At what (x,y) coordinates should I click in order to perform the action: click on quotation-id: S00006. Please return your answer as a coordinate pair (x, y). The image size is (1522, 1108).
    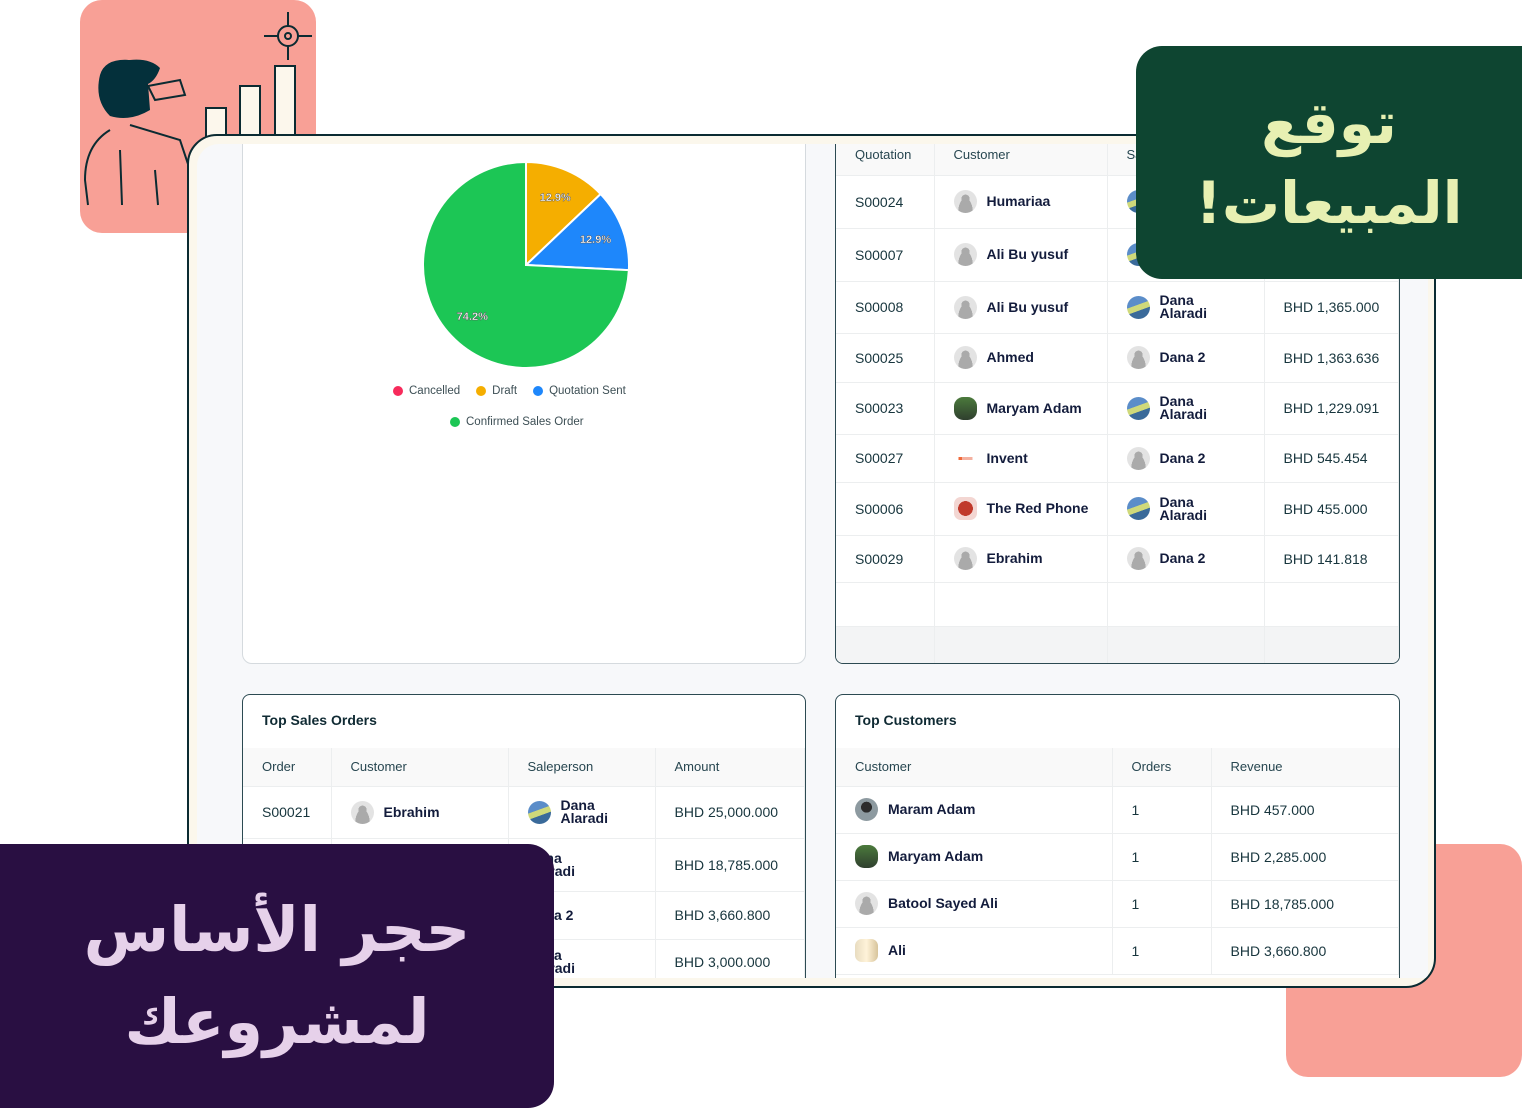
    Looking at the image, I should click on (885, 509).